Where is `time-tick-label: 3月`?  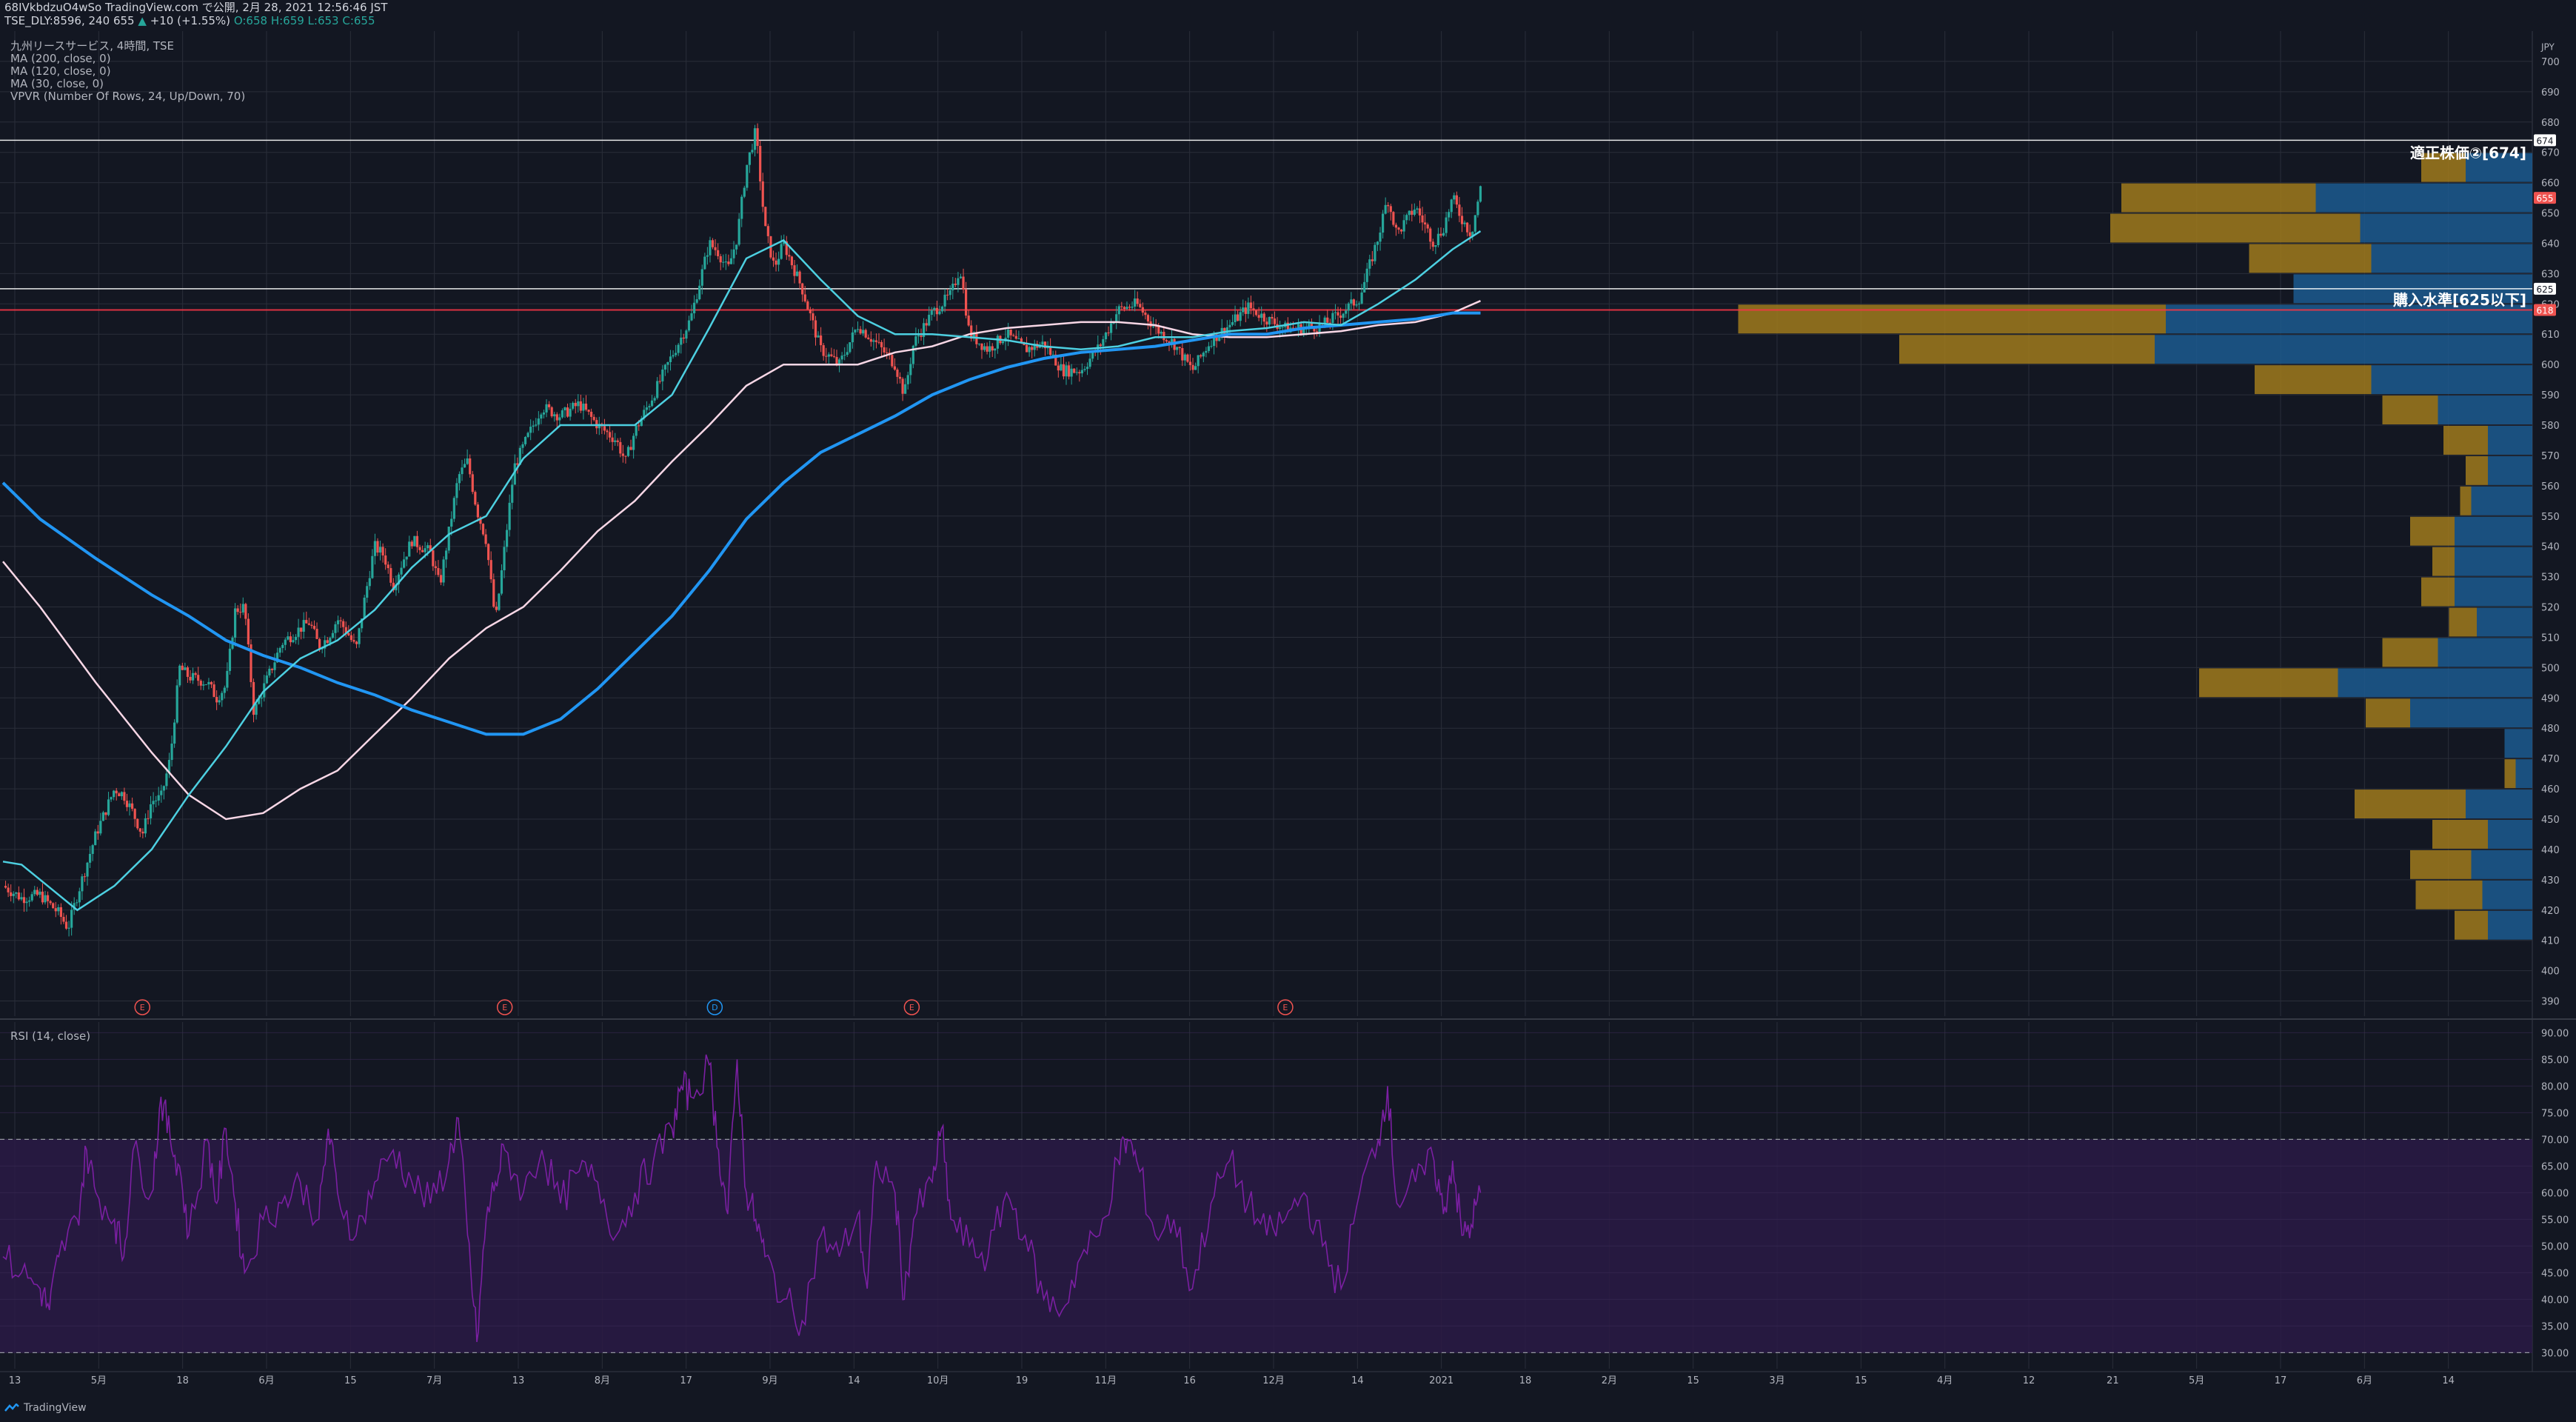 time-tick-label: 3月 is located at coordinates (1776, 1380).